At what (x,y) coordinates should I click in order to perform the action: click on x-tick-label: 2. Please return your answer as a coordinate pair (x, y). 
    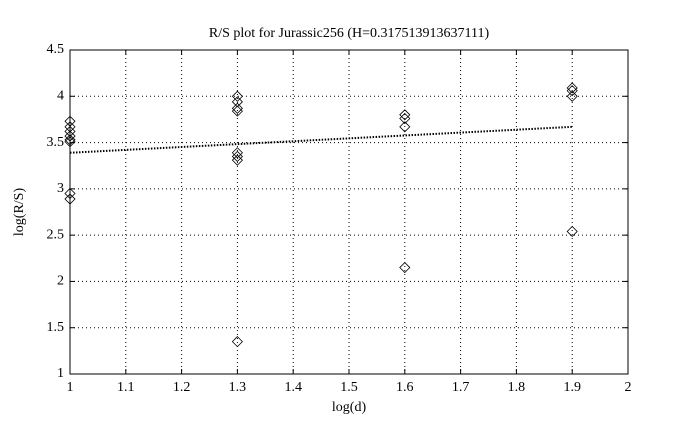
    Looking at the image, I should click on (628, 387).